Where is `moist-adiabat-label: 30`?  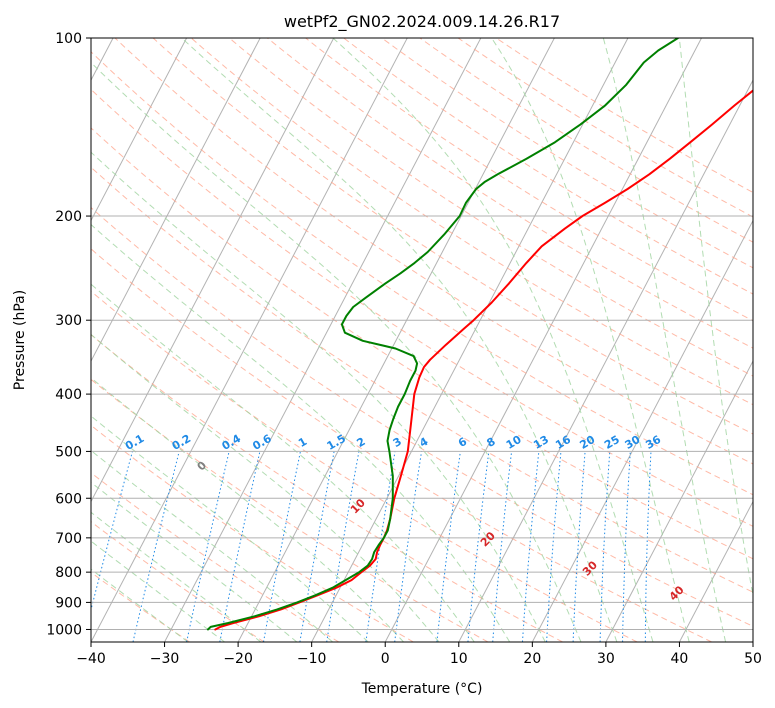
moist-adiabat-label: 30 is located at coordinates (590, 568).